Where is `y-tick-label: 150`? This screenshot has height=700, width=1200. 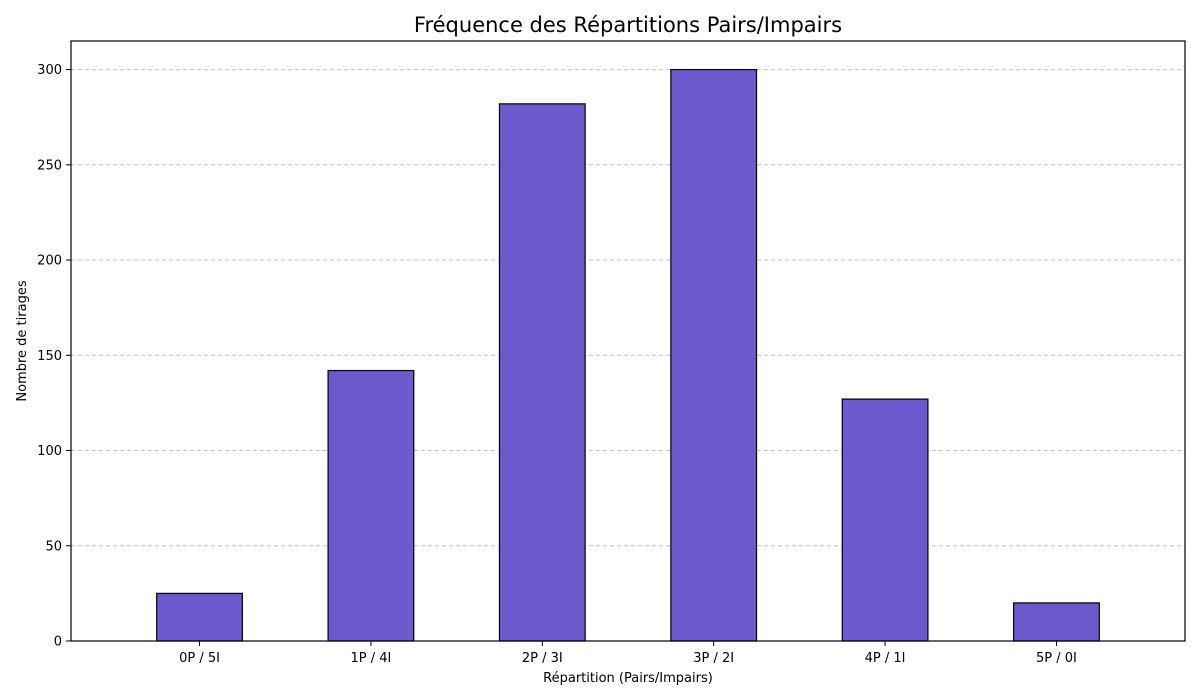 y-tick-label: 150 is located at coordinates (49, 356).